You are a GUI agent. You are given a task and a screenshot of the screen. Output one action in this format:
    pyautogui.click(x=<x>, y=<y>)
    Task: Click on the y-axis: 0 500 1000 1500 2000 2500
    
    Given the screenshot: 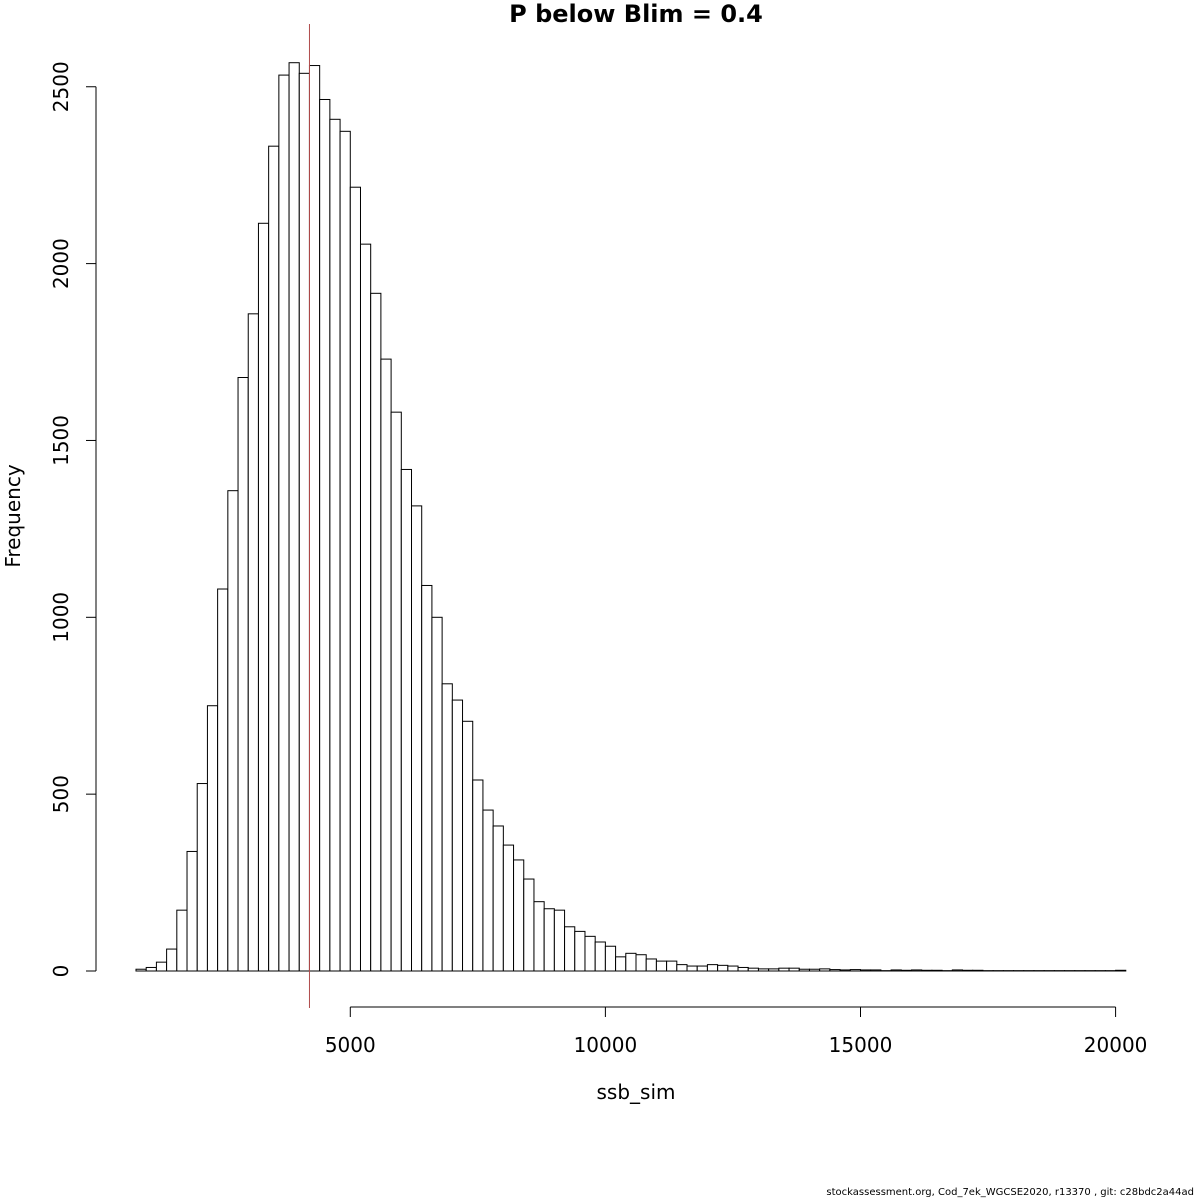 What is the action you would take?
    pyautogui.click(x=73, y=519)
    